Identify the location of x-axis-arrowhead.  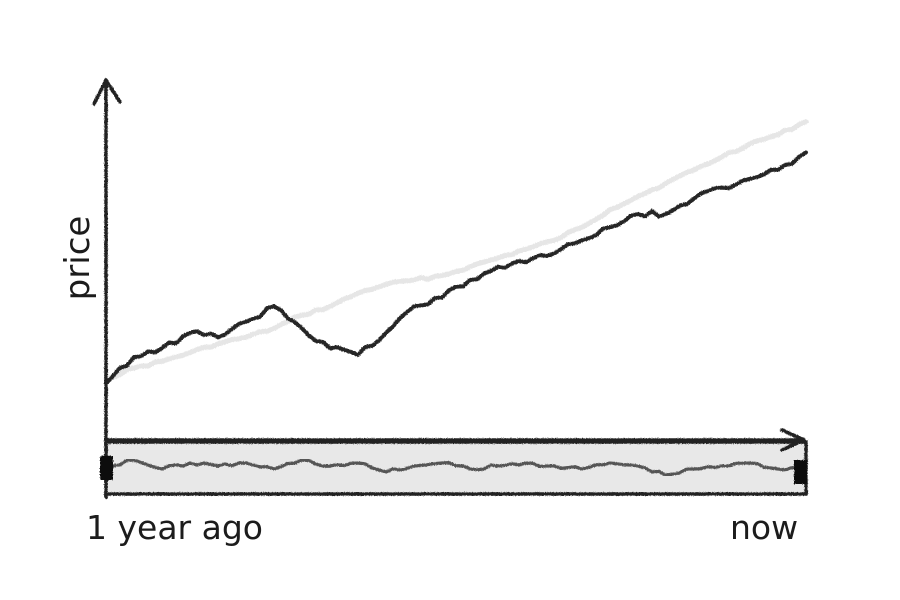
(793, 440).